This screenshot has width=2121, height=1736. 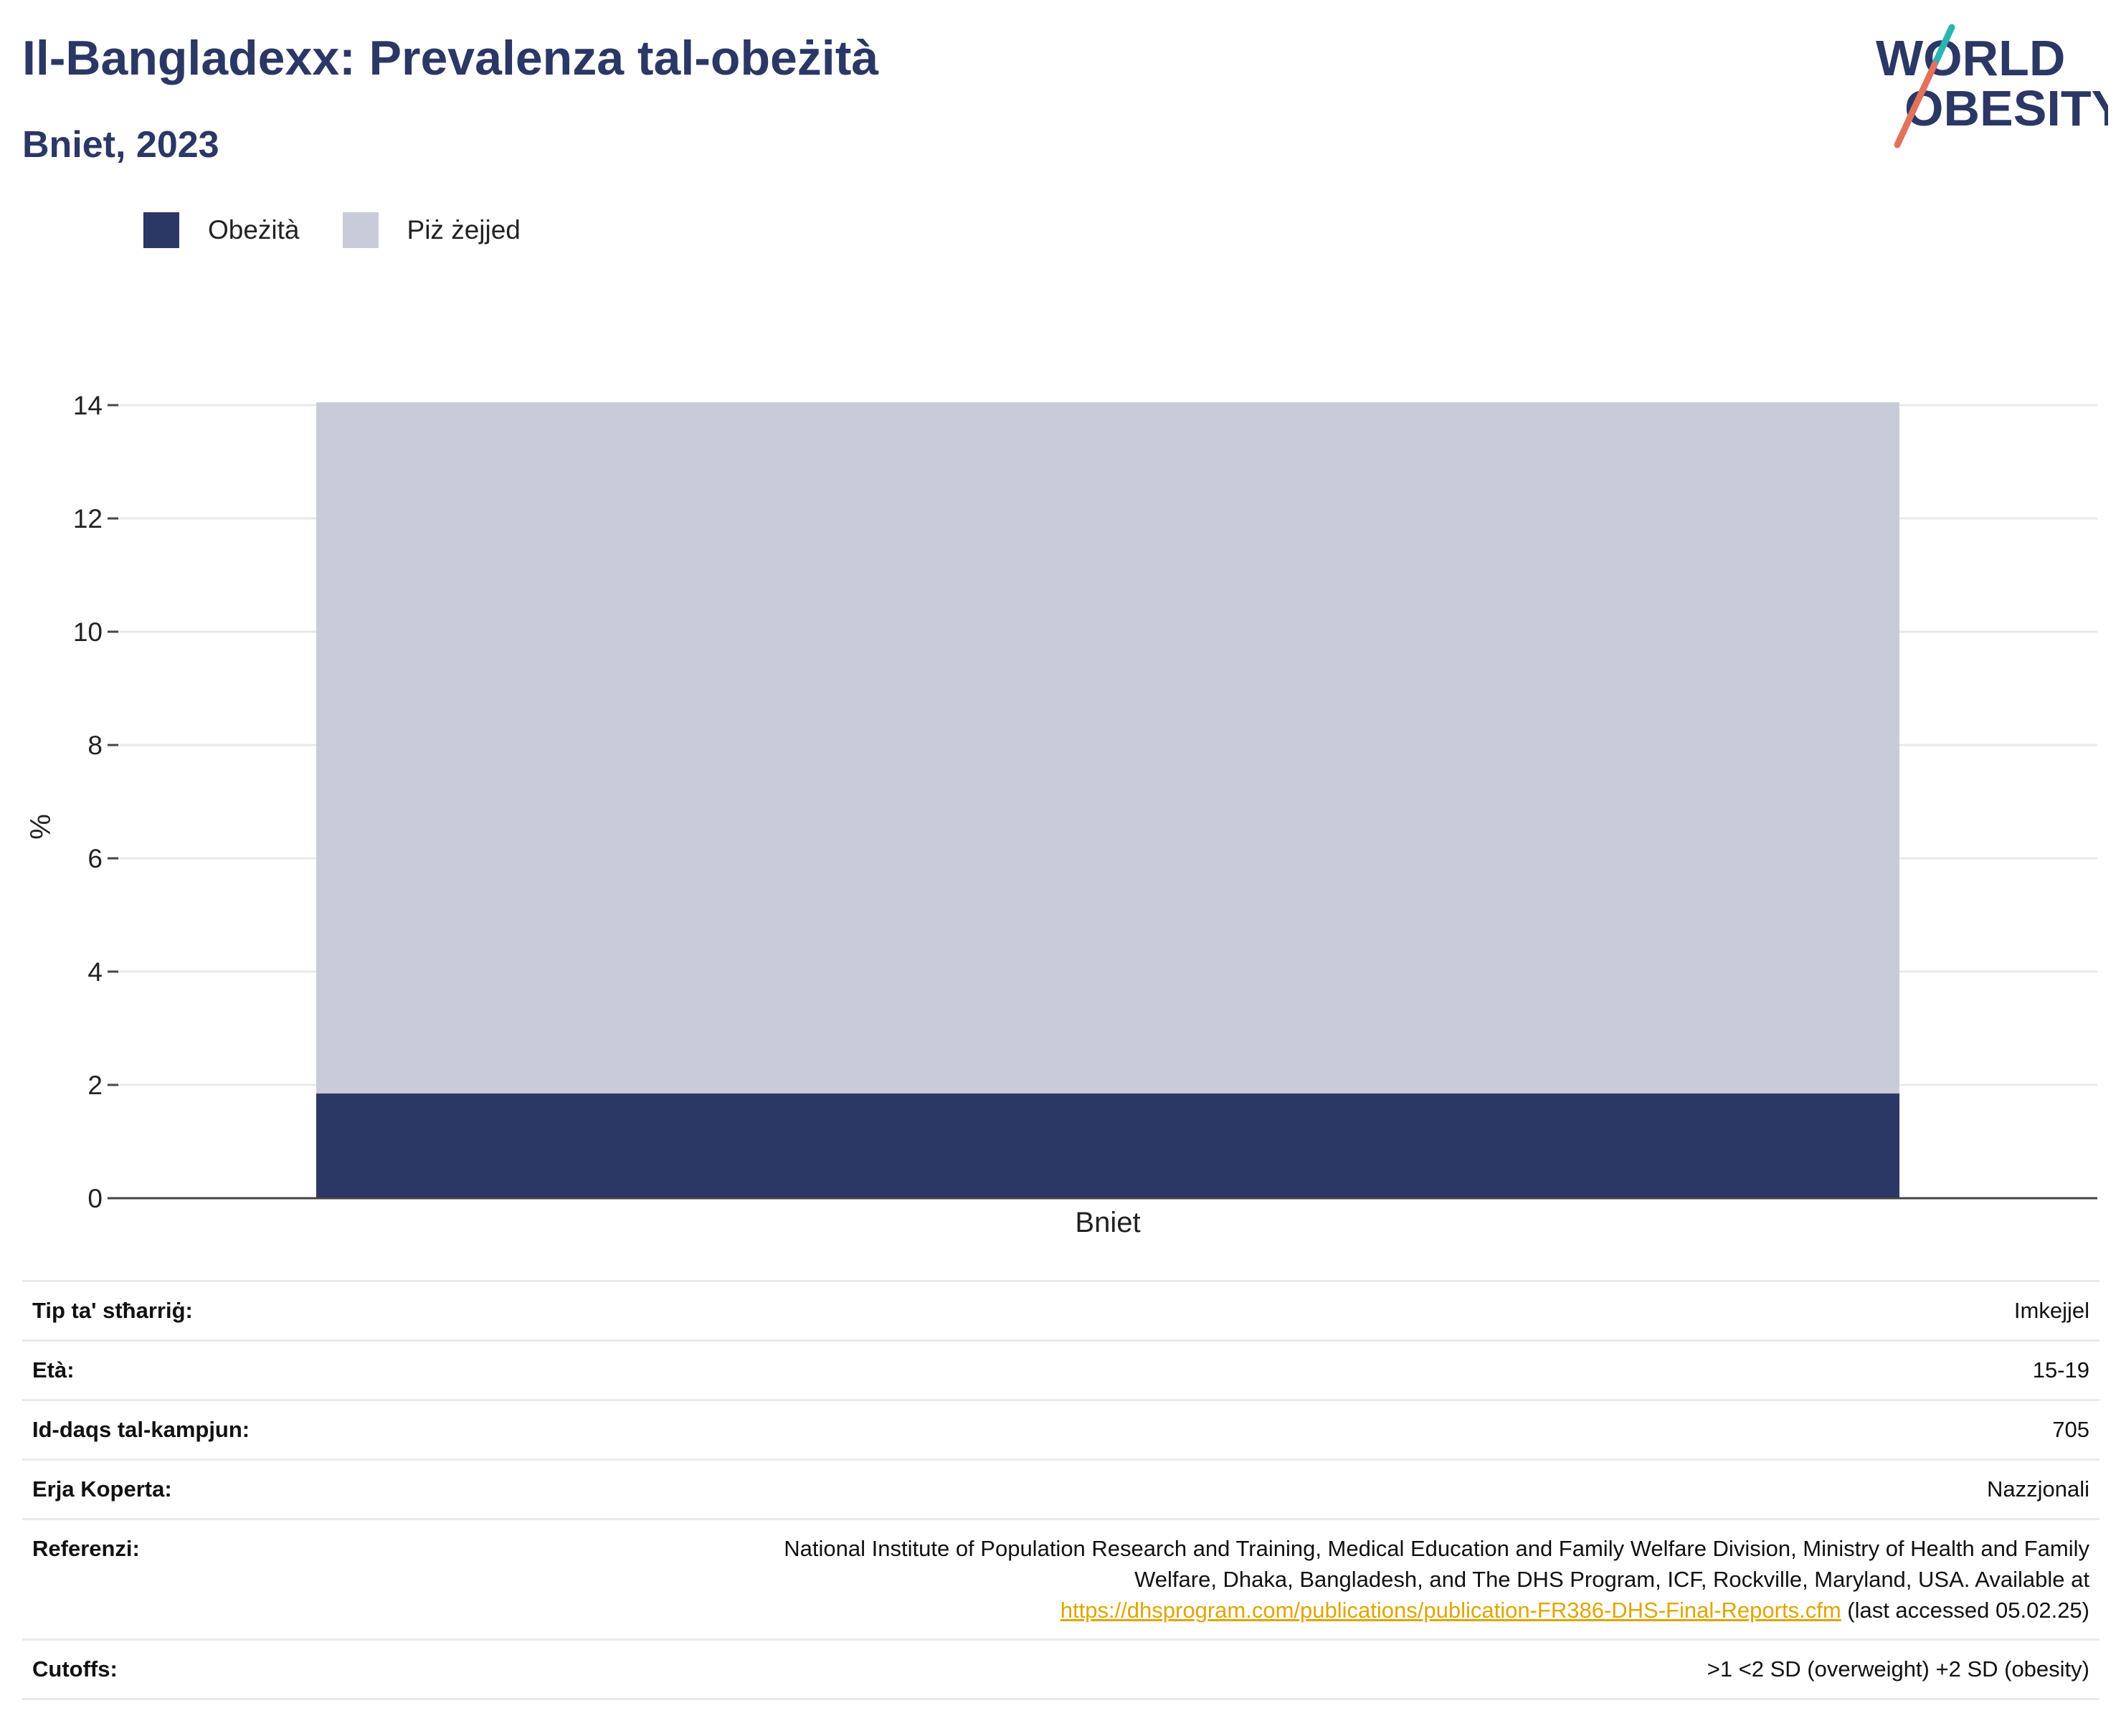 I want to click on page-title: Il-Bangladexx: Prevalenza tal-obeżità, so click(x=450, y=58).